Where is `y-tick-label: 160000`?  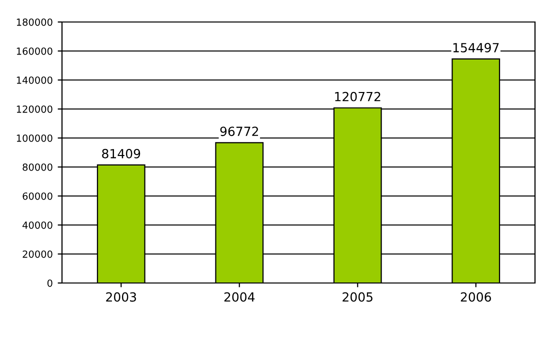
y-tick-label: 160000 is located at coordinates (34, 51).